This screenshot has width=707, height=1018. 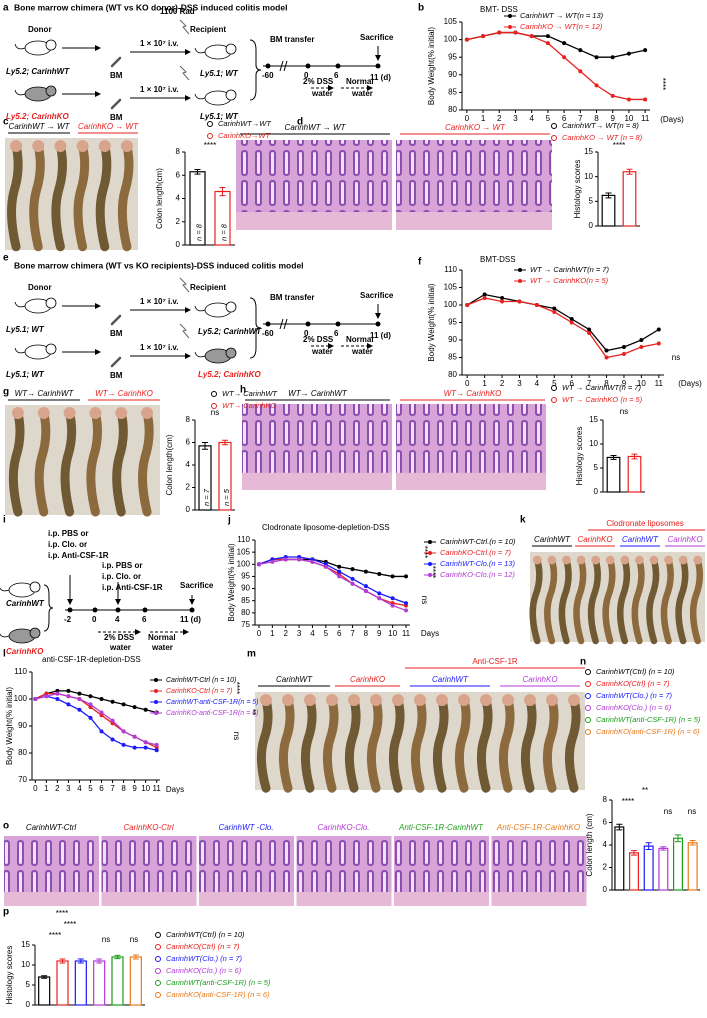 What do you see at coordinates (475, 127) in the screenshot?
I see `group-label: CarinhKO → WT` at bounding box center [475, 127].